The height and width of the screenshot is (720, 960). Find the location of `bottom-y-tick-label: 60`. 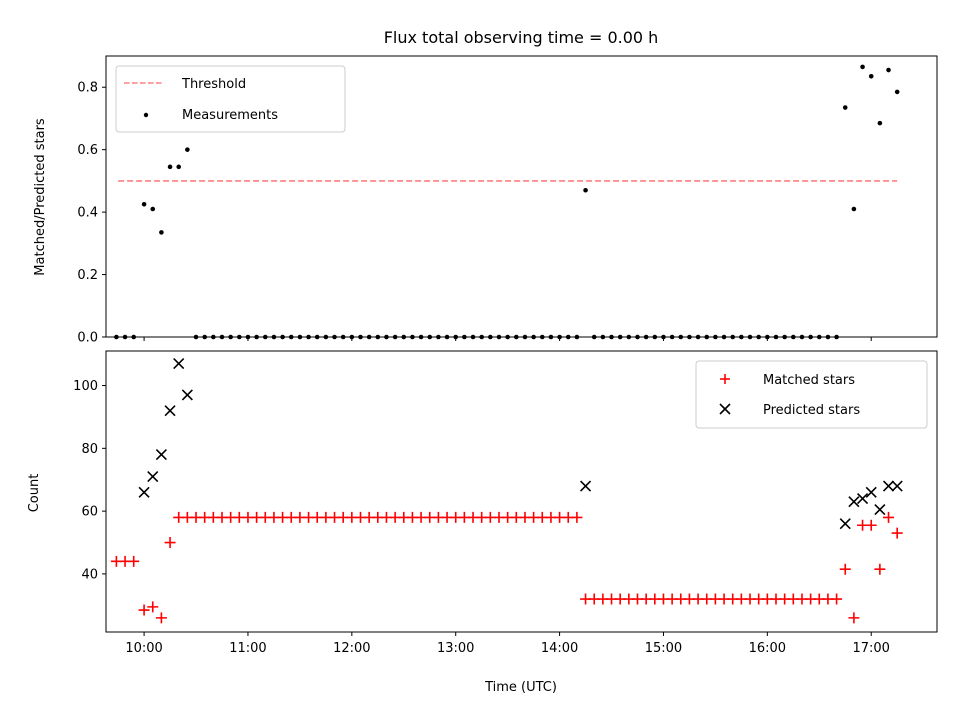

bottom-y-tick-label: 60 is located at coordinates (89, 512).